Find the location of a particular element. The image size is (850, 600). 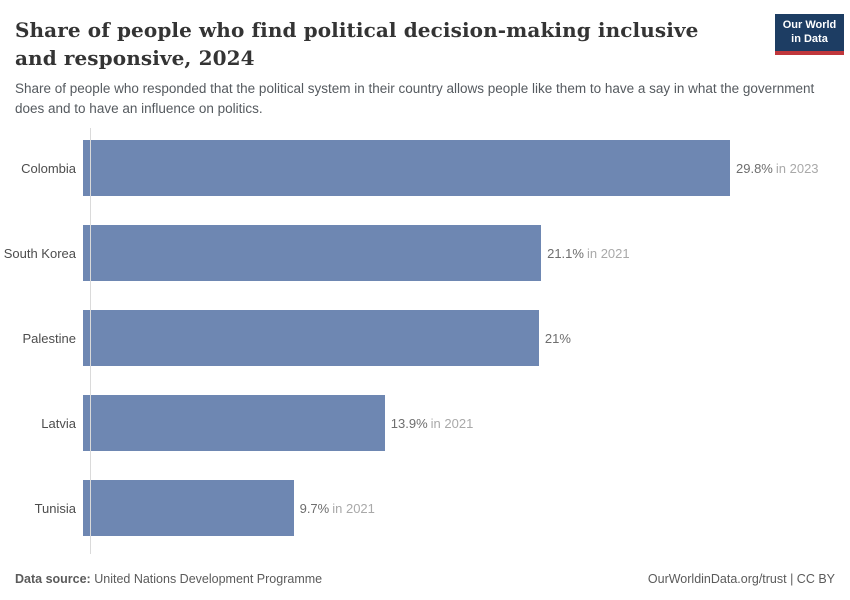

y-axis-line is located at coordinates (90, 341).